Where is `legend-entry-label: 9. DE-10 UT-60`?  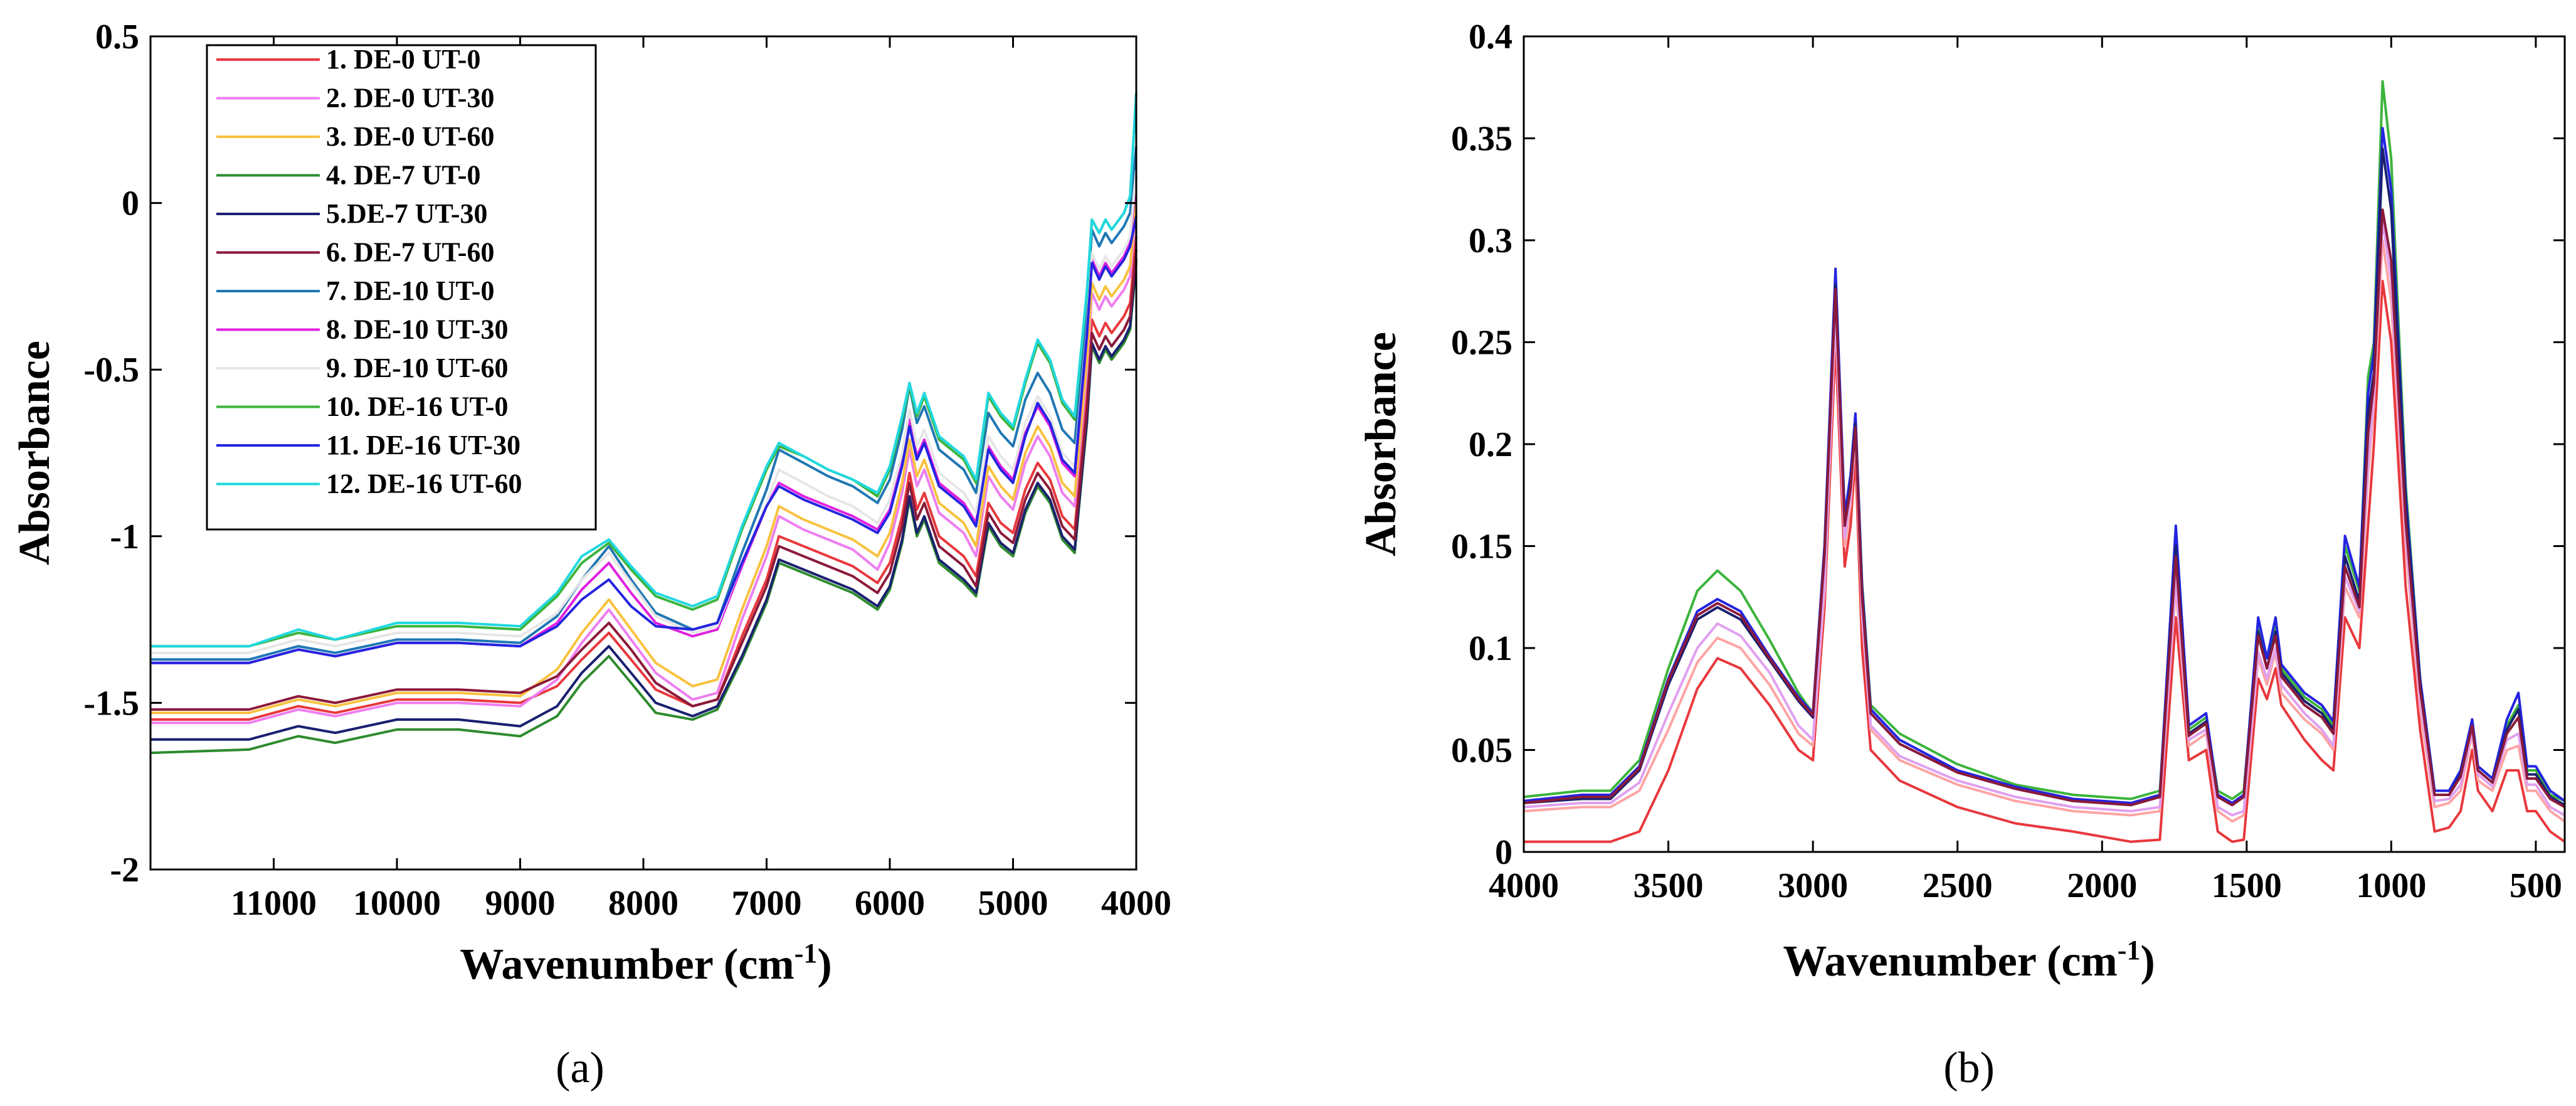 legend-entry-label: 9. DE-10 UT-60 is located at coordinates (417, 368).